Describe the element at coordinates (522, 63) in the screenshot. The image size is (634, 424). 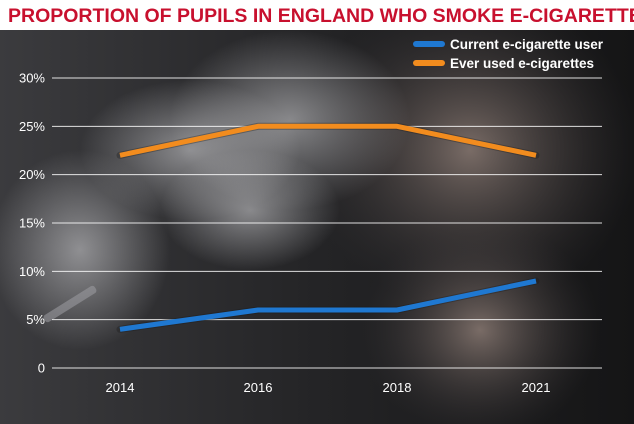
I see `legend-label: Ever used e-cigarettes` at that location.